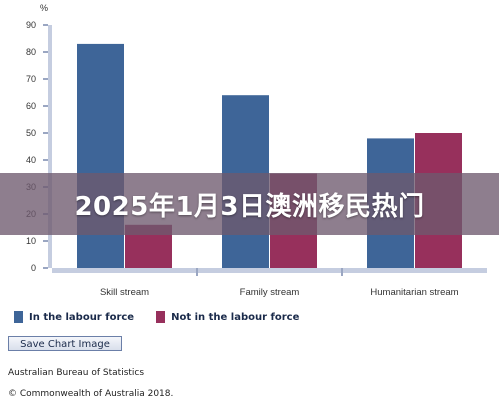 Image resolution: width=499 pixels, height=406 pixels. I want to click on y-tick-label: 50, so click(31, 133).